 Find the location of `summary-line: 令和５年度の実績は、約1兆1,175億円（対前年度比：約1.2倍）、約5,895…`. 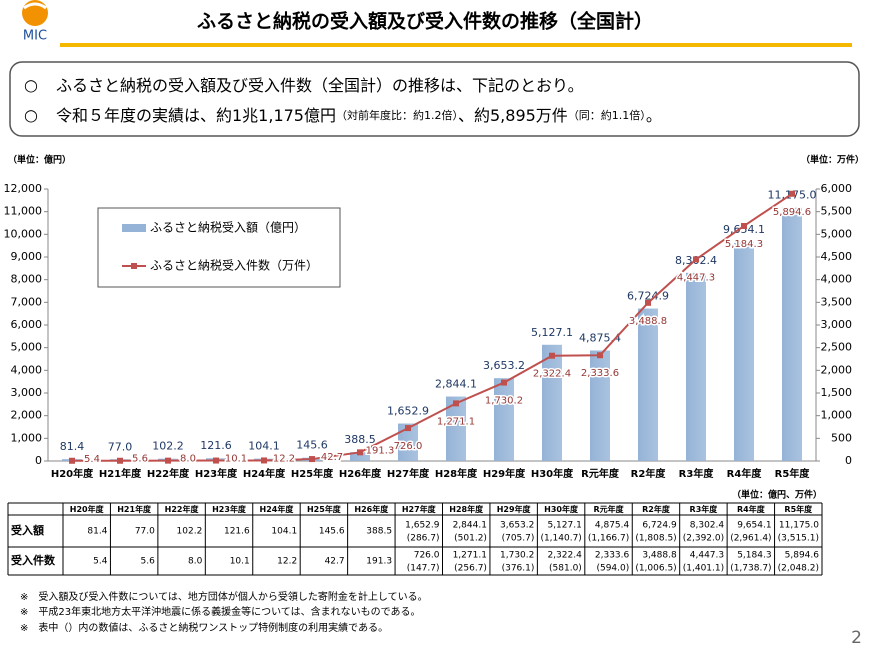

summary-line: 令和５年度の実績は、約1兆1,175億円（対前年度比：約1.2倍）、約5,895… is located at coordinates (359, 115).